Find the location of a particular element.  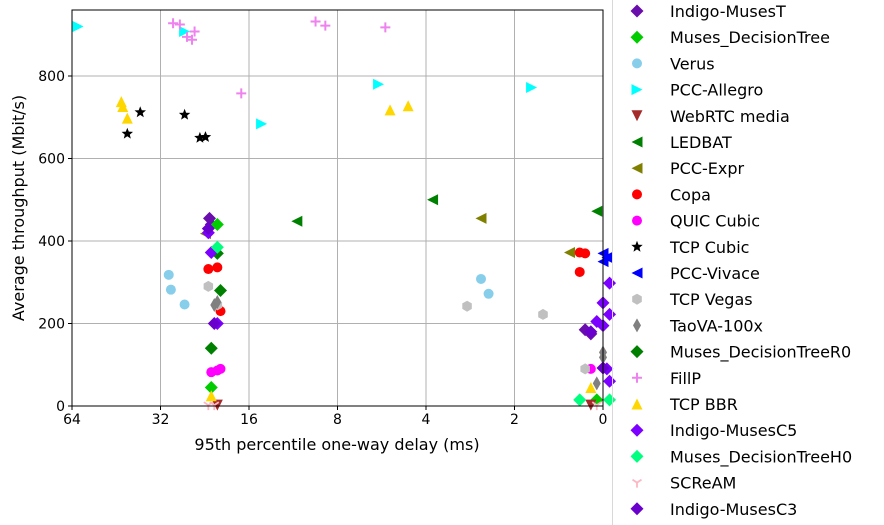

x-tick-label: 32 is located at coordinates (161, 420).